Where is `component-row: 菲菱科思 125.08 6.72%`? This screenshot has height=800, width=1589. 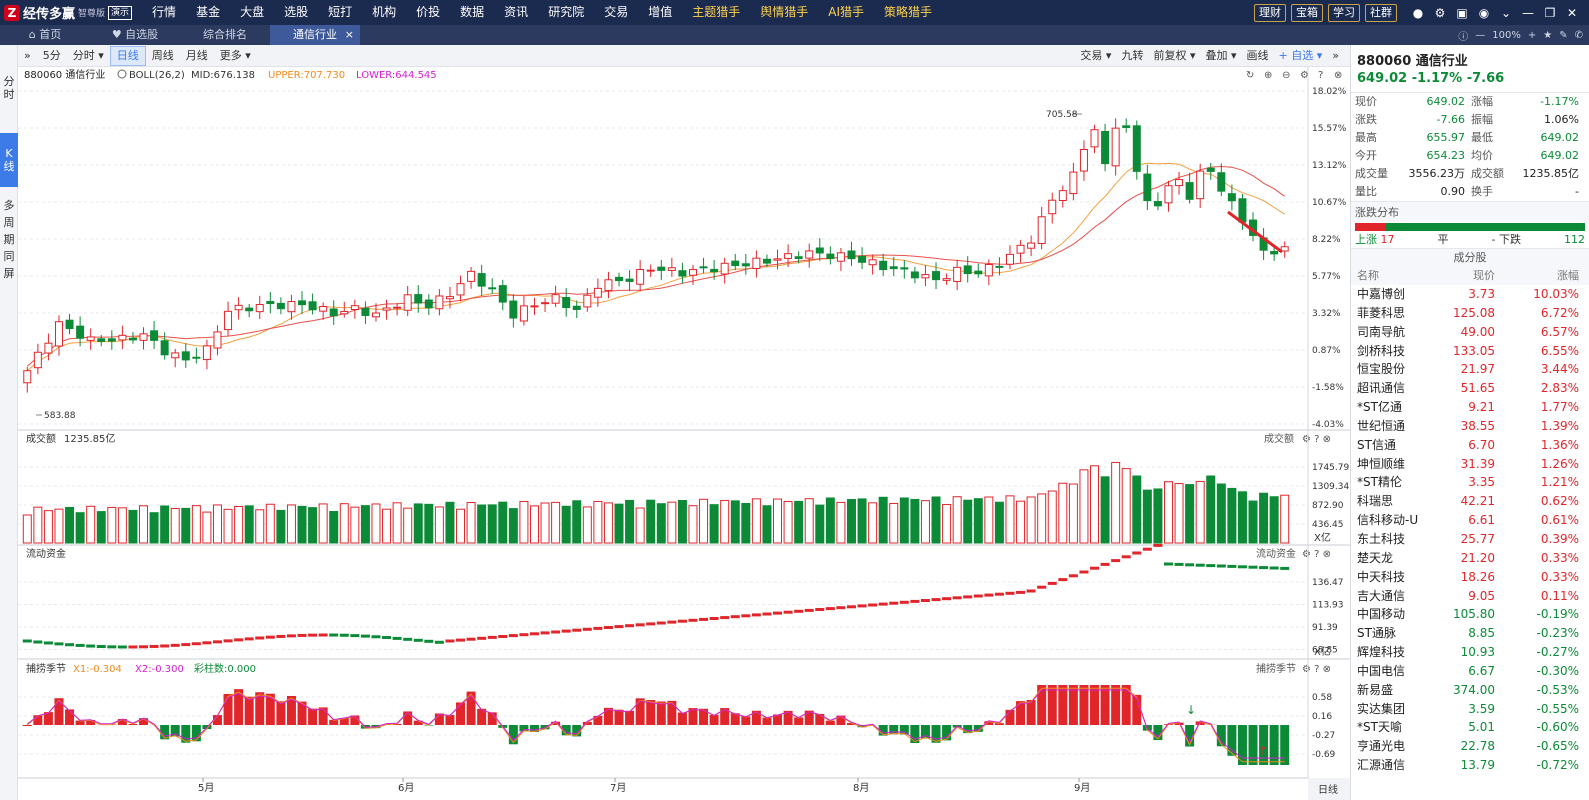 component-row: 菲菱科思 125.08 6.72% is located at coordinates (1470, 313).